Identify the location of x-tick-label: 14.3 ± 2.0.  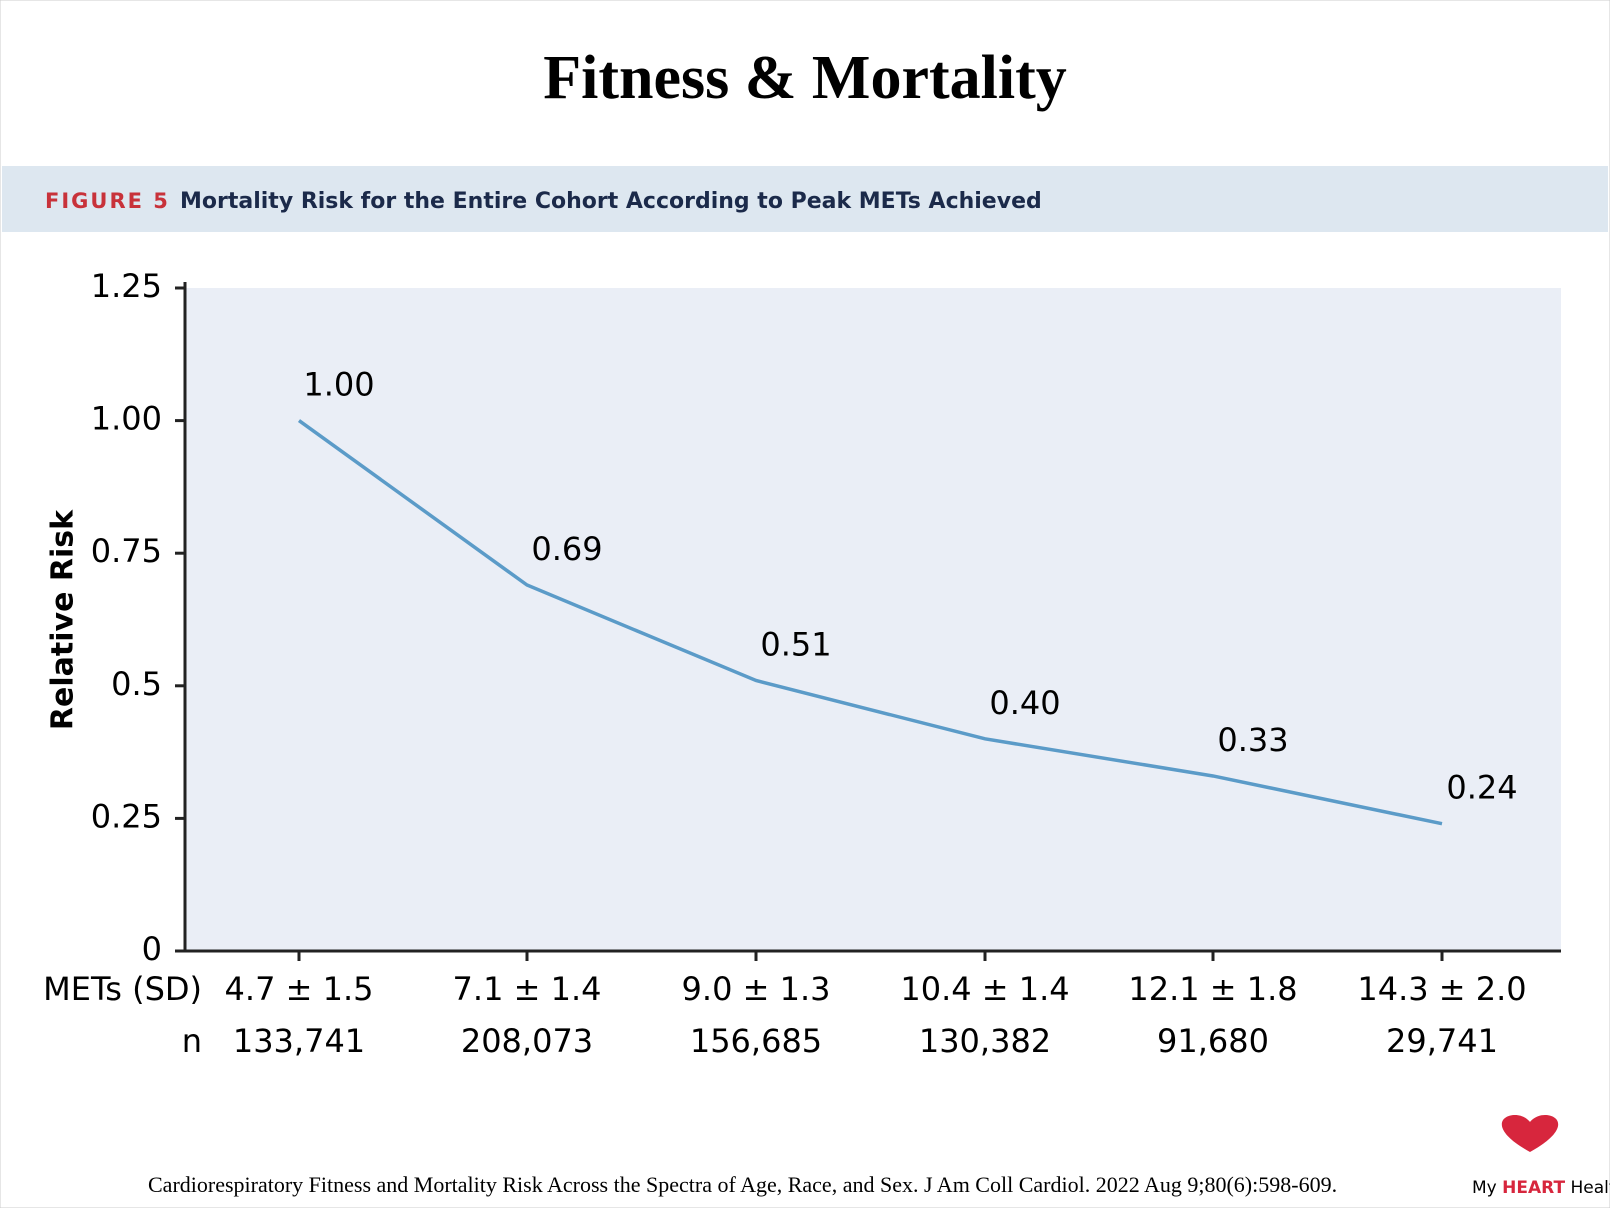
(1441, 989).